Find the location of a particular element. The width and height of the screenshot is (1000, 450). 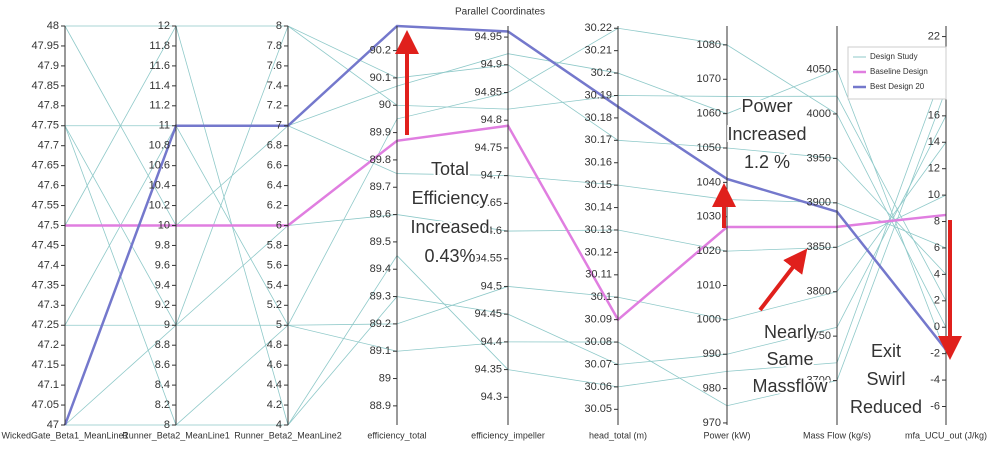

annotation: 1.2 % is located at coordinates (767, 162).